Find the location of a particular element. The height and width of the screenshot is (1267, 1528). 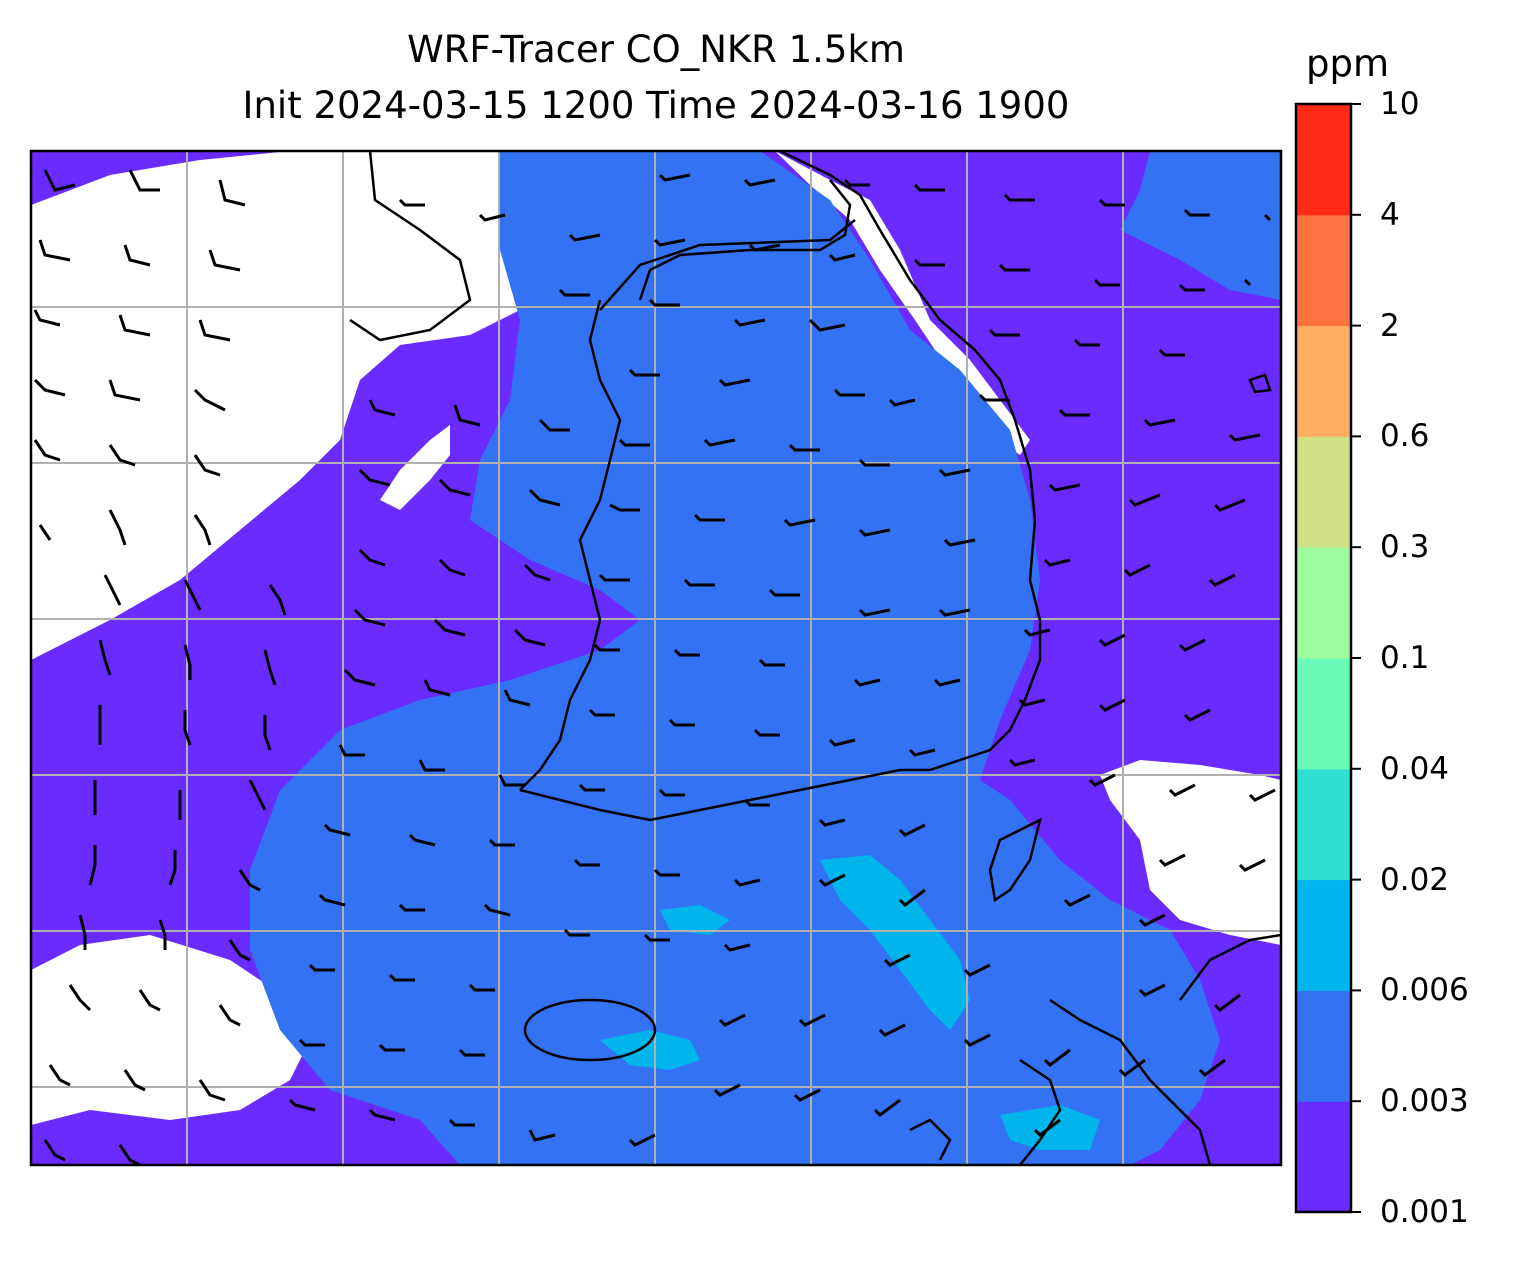

coastline-jeju-island is located at coordinates (590, 1030).